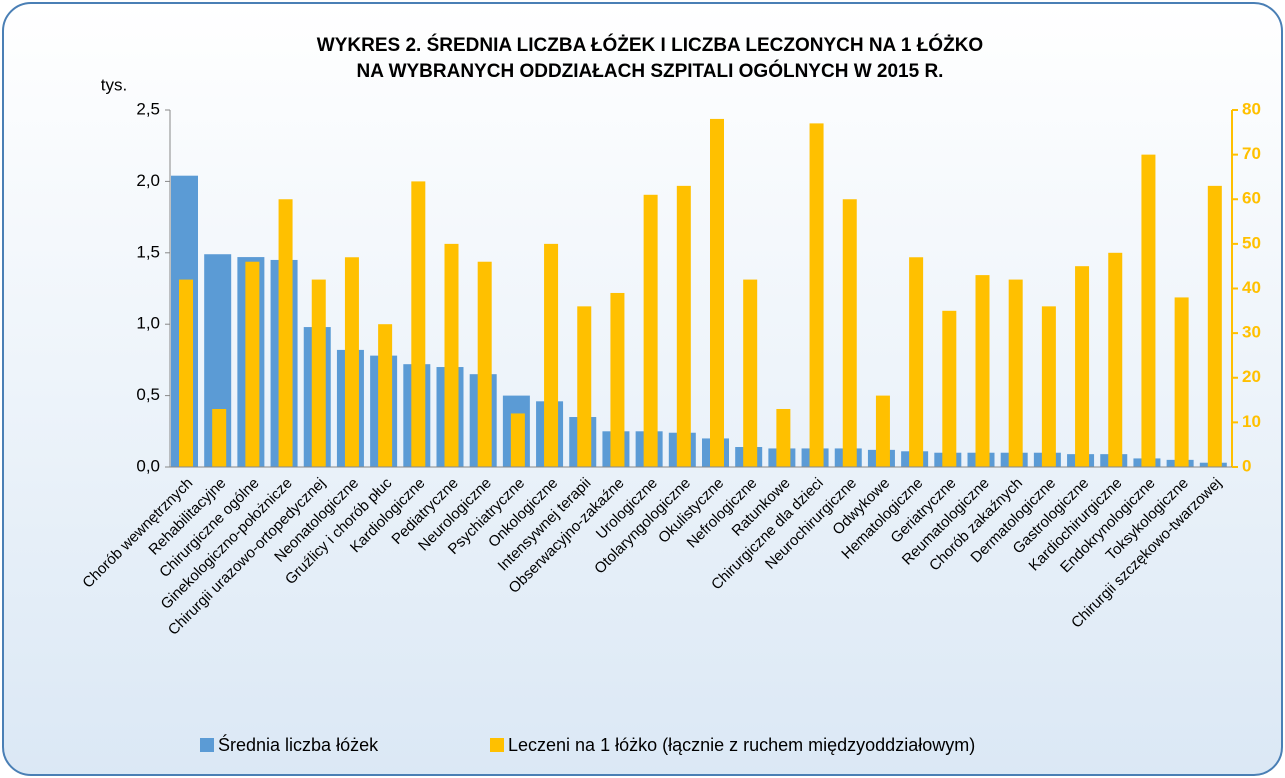  Describe the element at coordinates (1251, 108) in the screenshot. I see `y2-tick-label: 80` at that location.